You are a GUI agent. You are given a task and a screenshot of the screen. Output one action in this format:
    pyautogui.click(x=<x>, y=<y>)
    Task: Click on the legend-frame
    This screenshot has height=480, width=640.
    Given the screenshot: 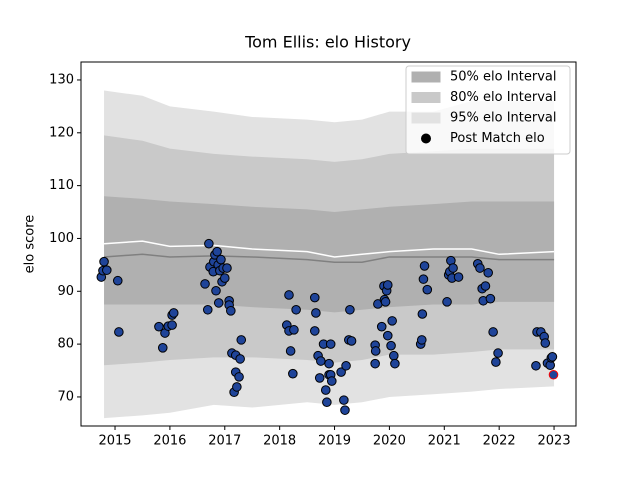 What is the action you would take?
    pyautogui.click(x=488, y=110)
    